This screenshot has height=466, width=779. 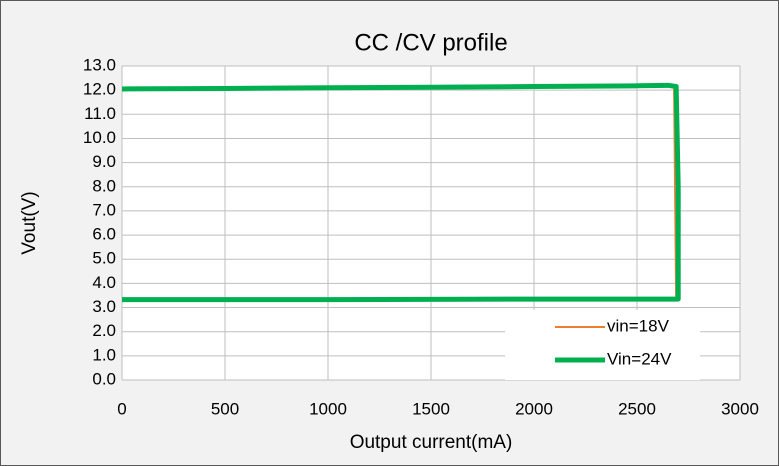 What do you see at coordinates (639, 358) in the screenshot?
I see `legend-label: Vin=24V` at bounding box center [639, 358].